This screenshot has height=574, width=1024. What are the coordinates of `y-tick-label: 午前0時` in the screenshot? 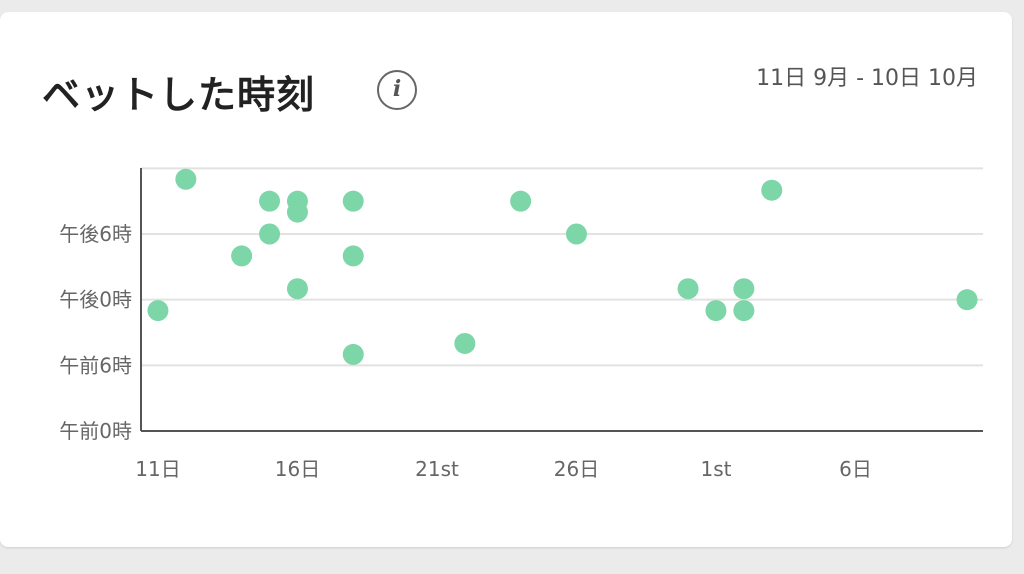 It's located at (95, 431).